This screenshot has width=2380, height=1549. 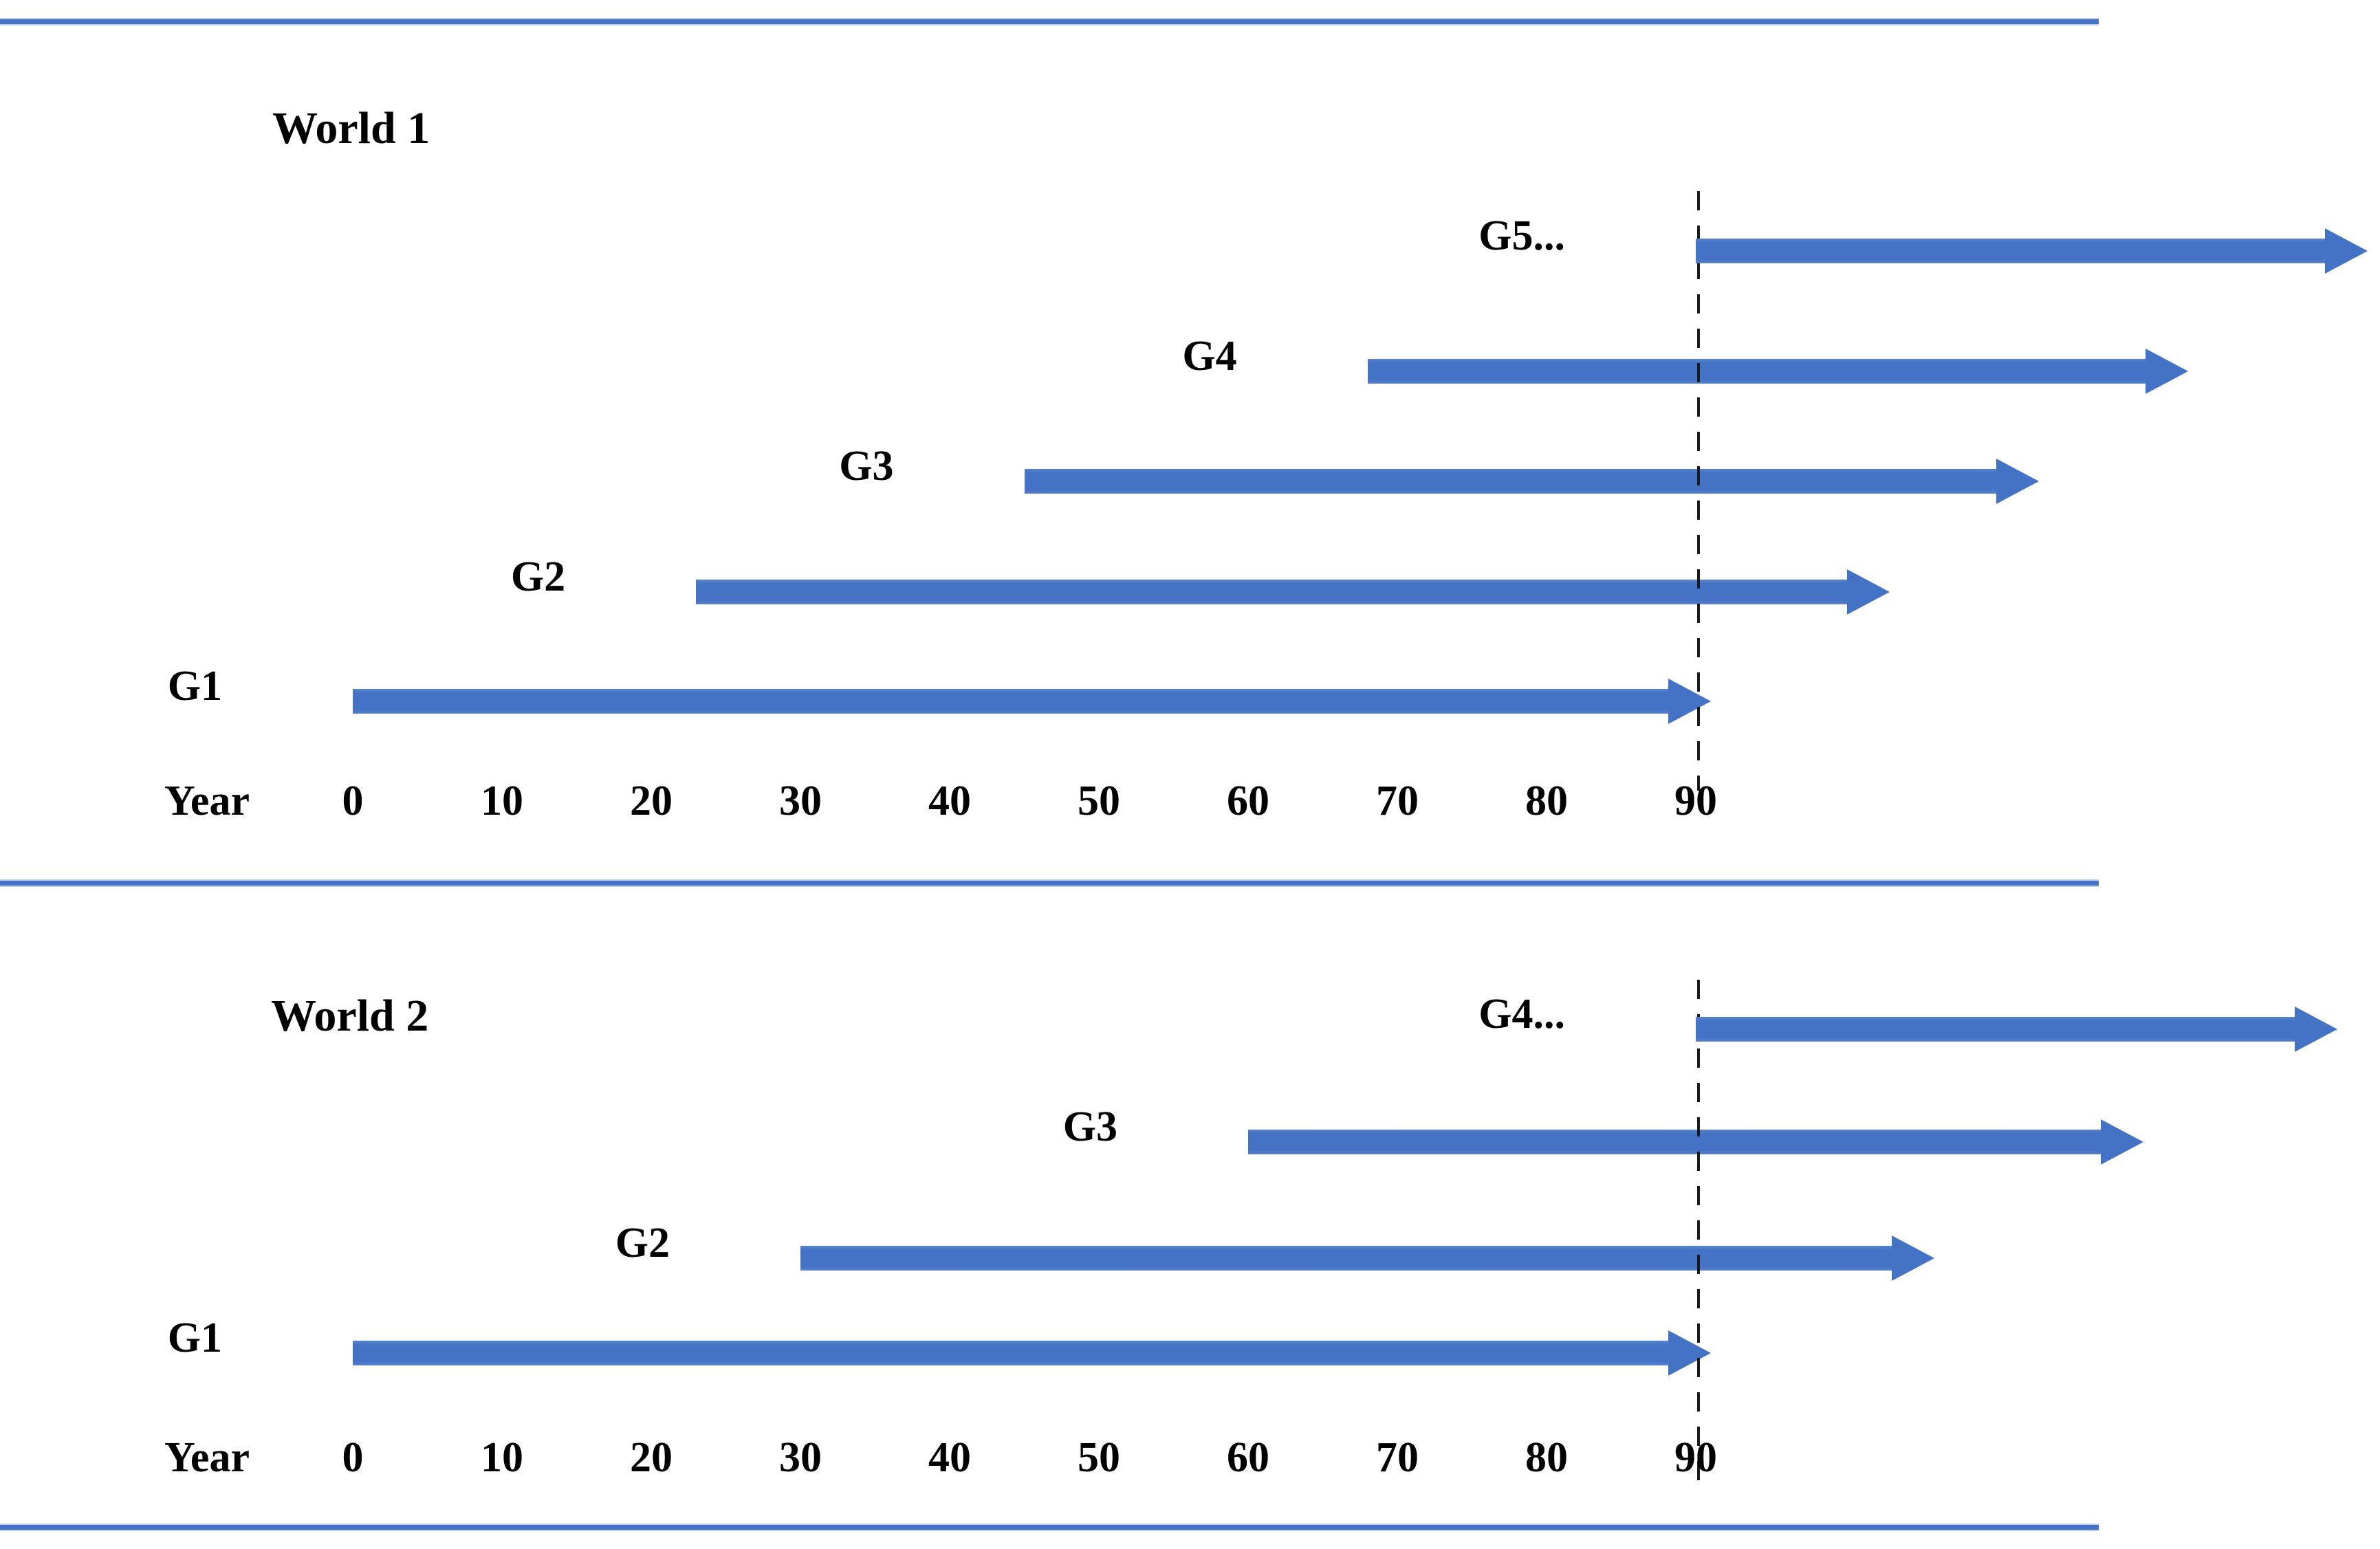 I want to click on world-1-title: World 1, so click(x=351, y=128).